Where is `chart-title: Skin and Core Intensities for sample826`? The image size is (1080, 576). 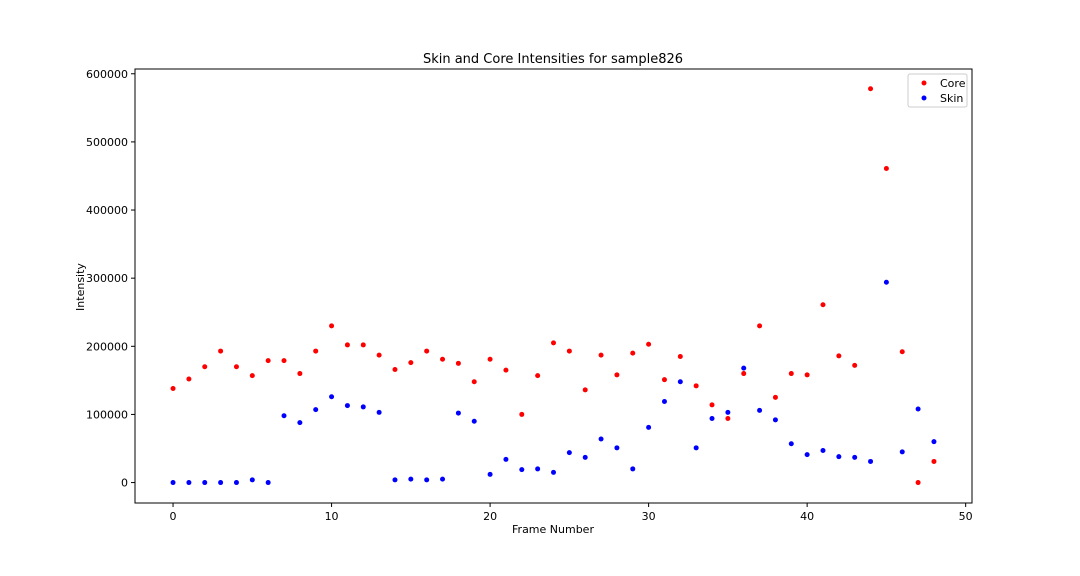 chart-title: Skin and Core Intensities for sample826 is located at coordinates (553, 59).